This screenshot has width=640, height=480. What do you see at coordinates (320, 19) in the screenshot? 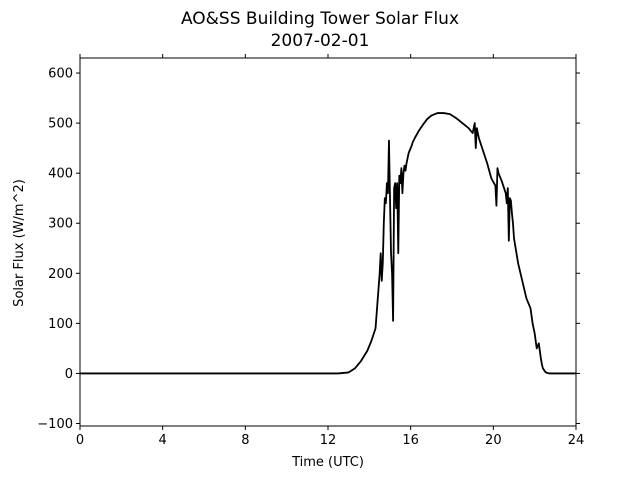
I see `chart-title: AO&SS Building Tower Solar Flux` at bounding box center [320, 19].